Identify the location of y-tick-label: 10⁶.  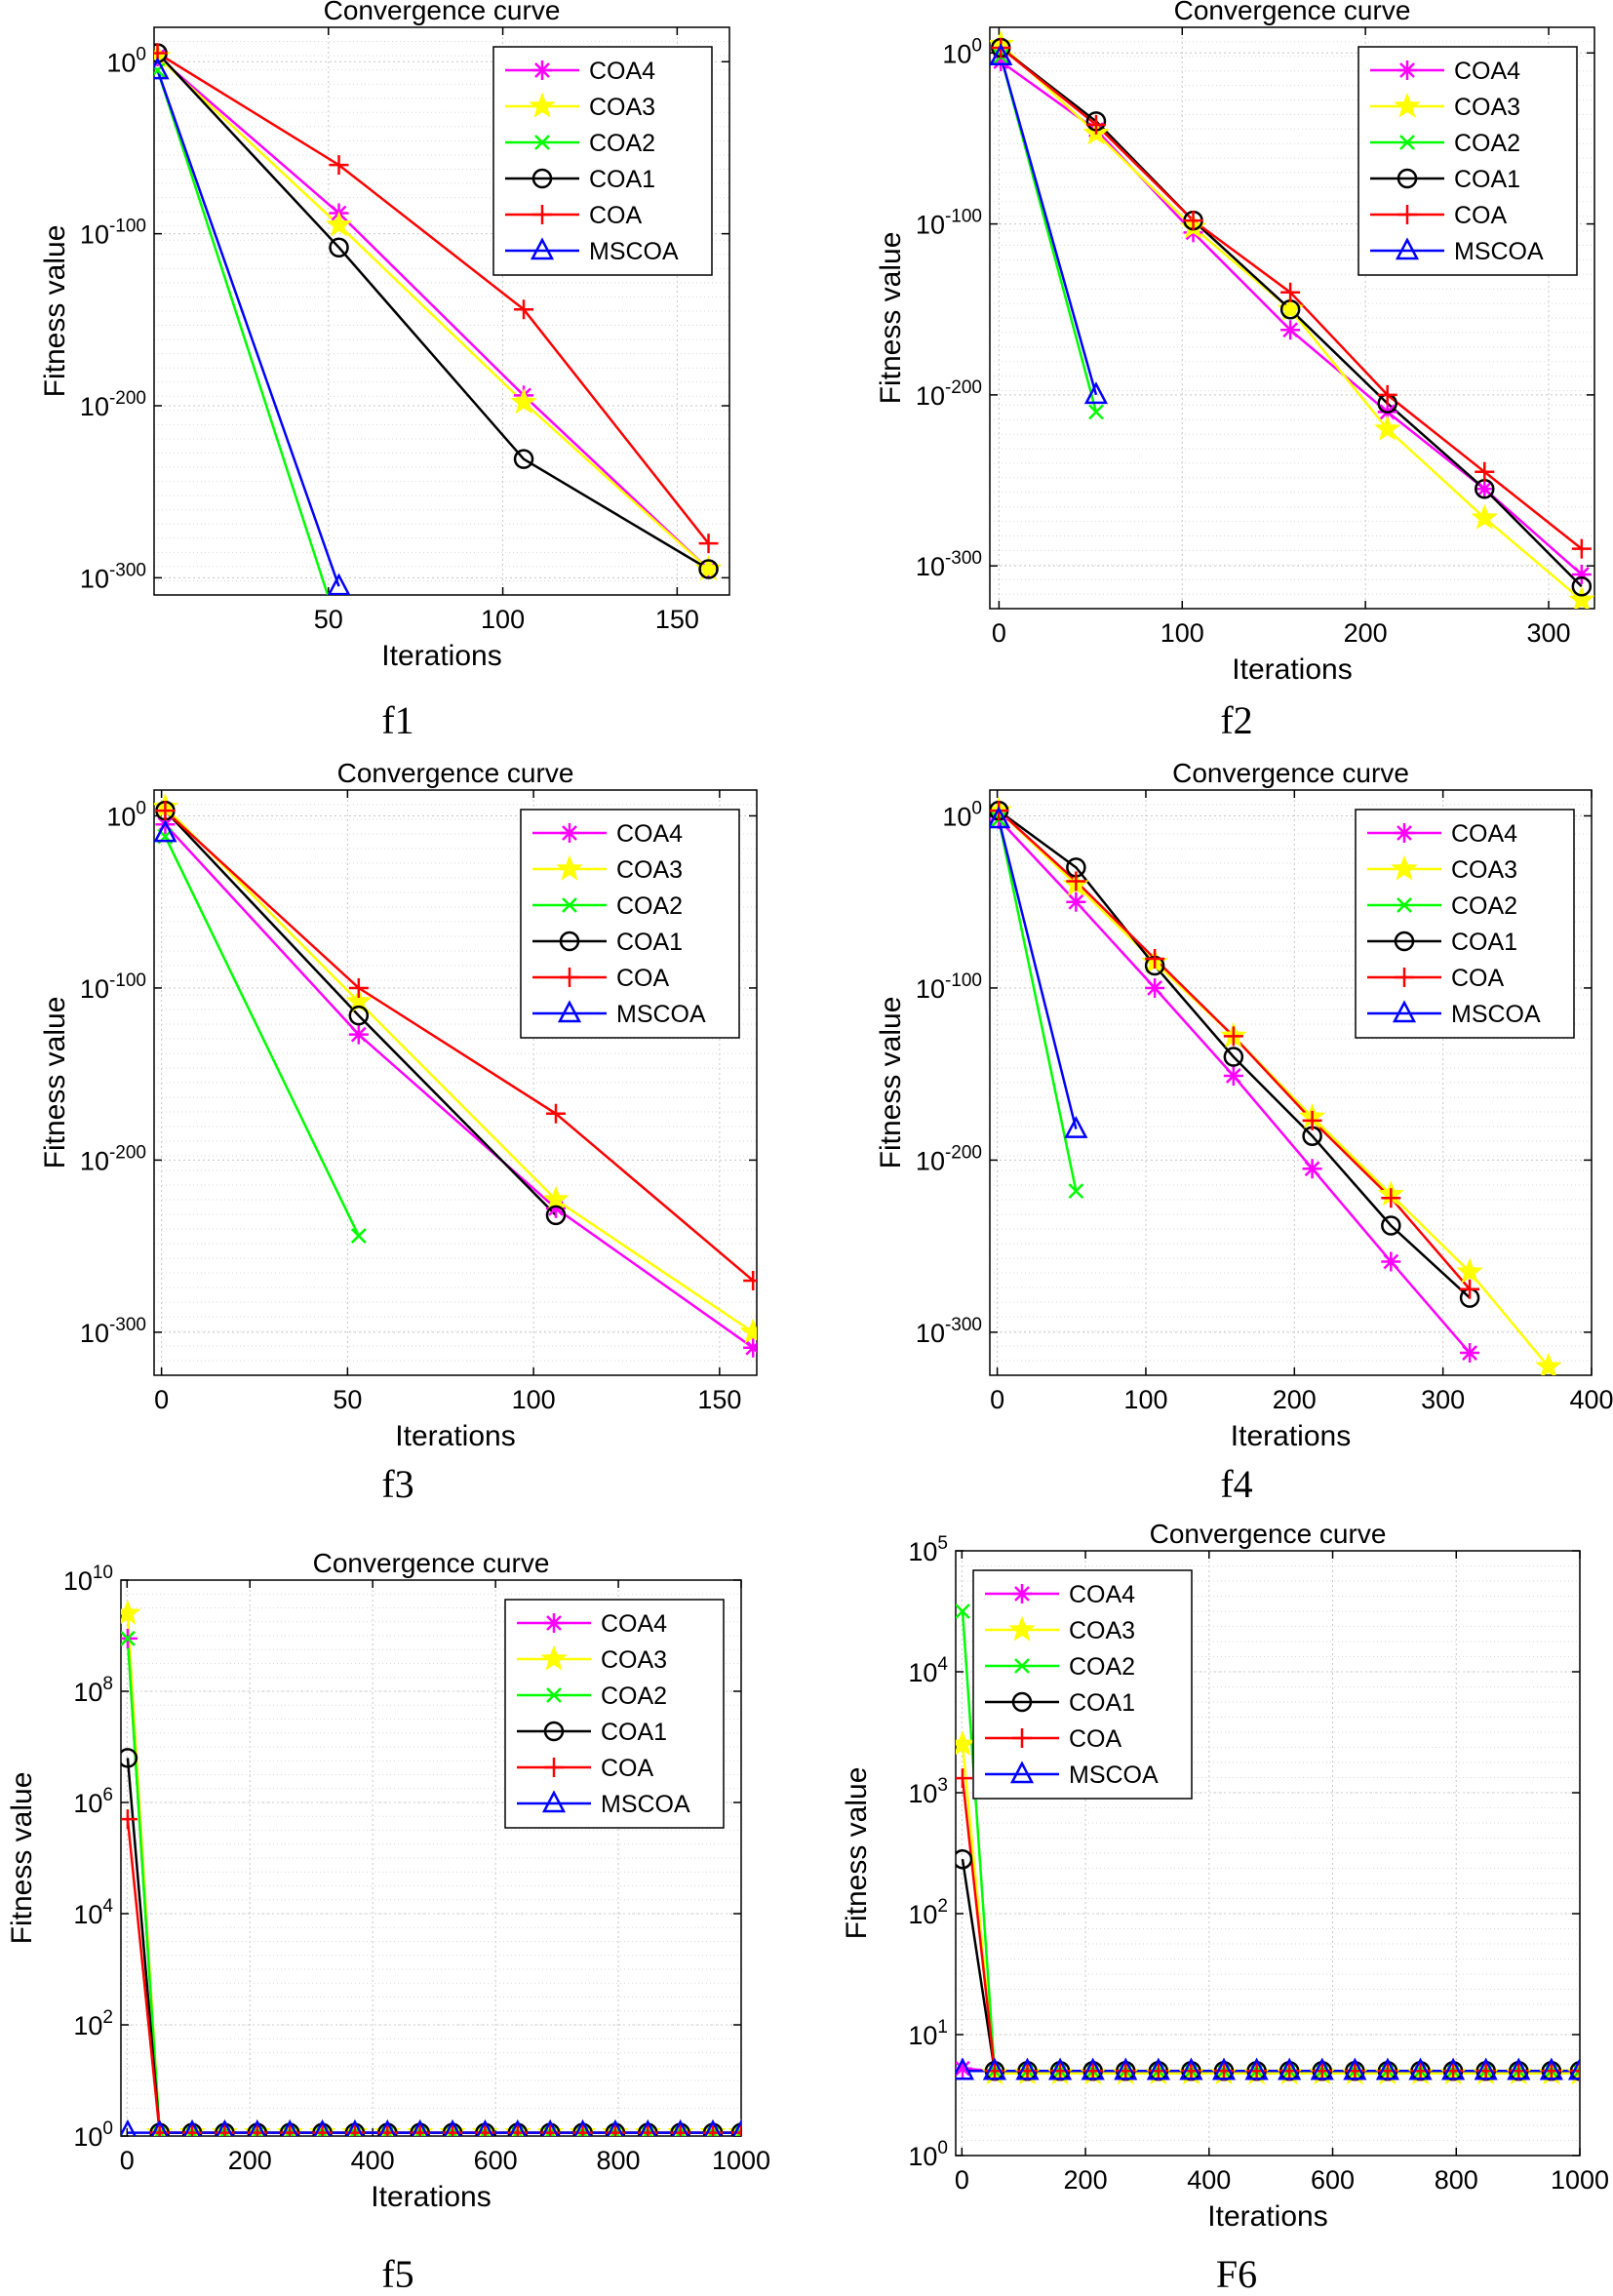
(93, 1801).